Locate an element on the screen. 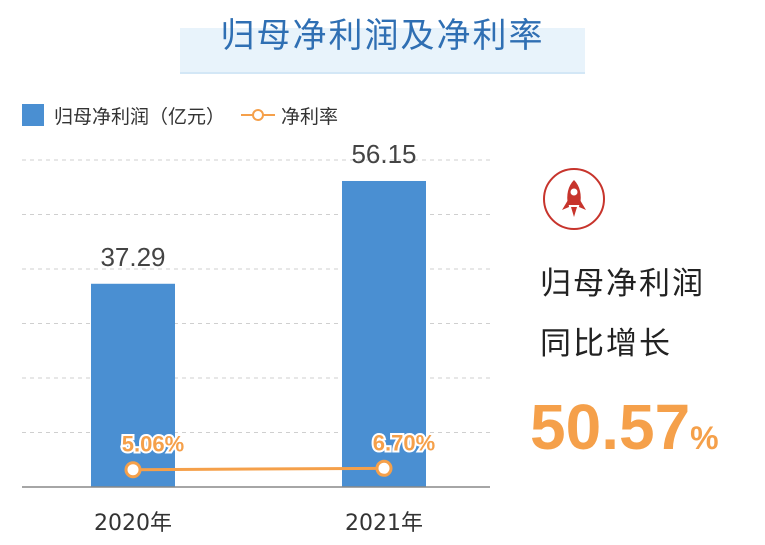  x-tick-label: 2020年 is located at coordinates (133, 523).